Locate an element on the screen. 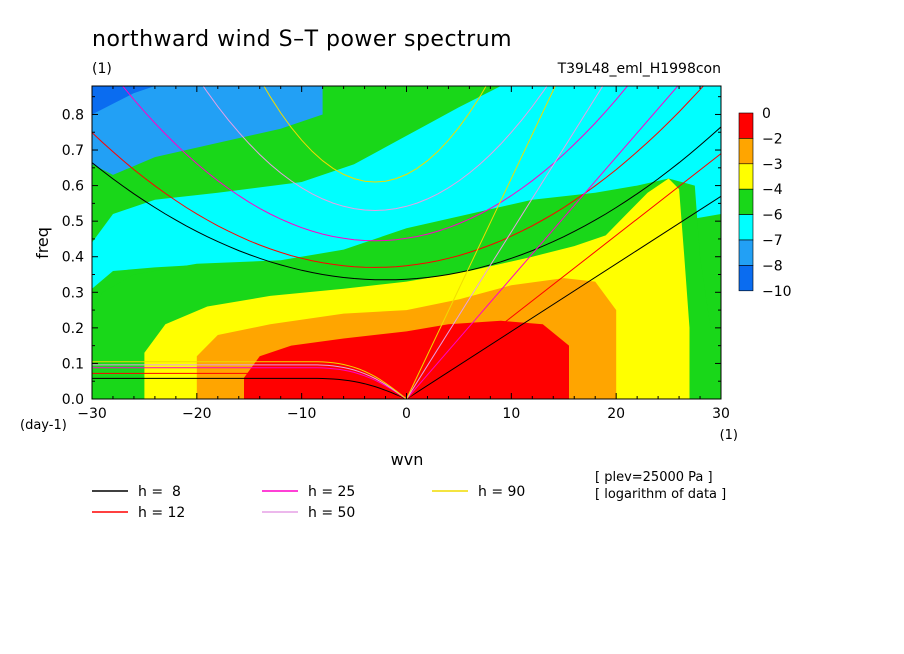  rossby-curve-h12 is located at coordinates (249, 385).